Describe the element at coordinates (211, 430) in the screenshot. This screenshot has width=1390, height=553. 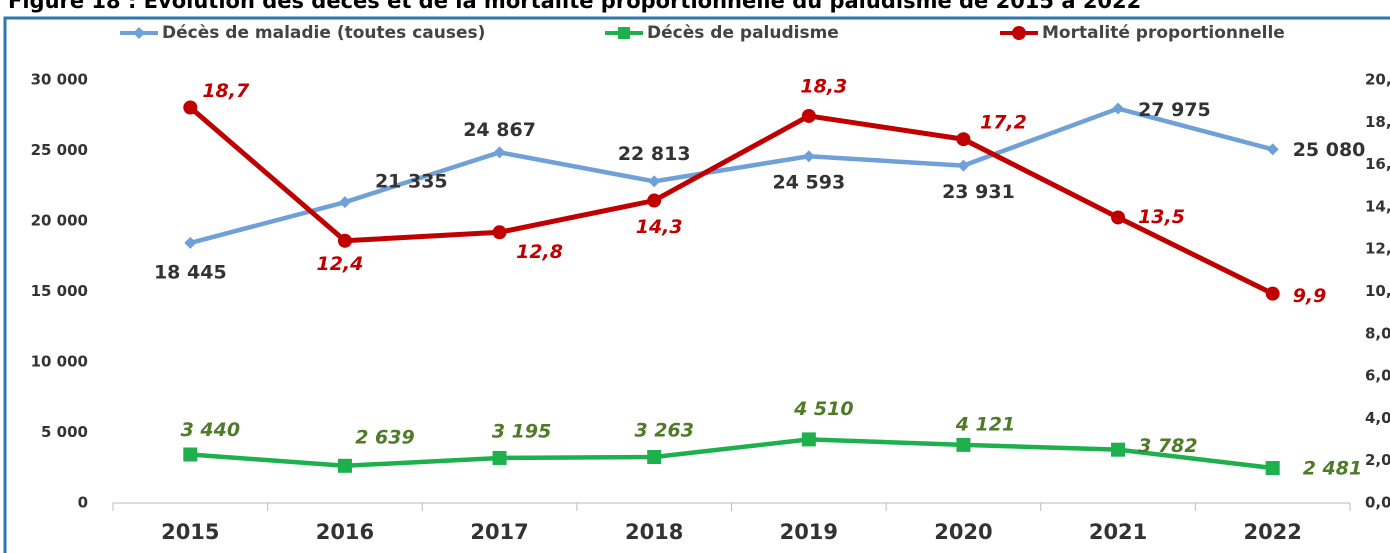
I see `data-label: 3 440` at that location.